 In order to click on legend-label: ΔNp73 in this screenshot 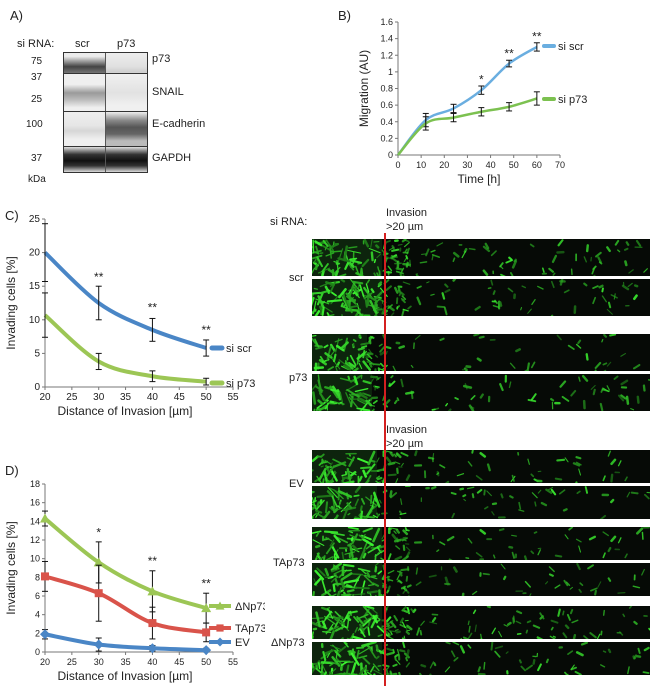, I will do `click(250, 607)`.